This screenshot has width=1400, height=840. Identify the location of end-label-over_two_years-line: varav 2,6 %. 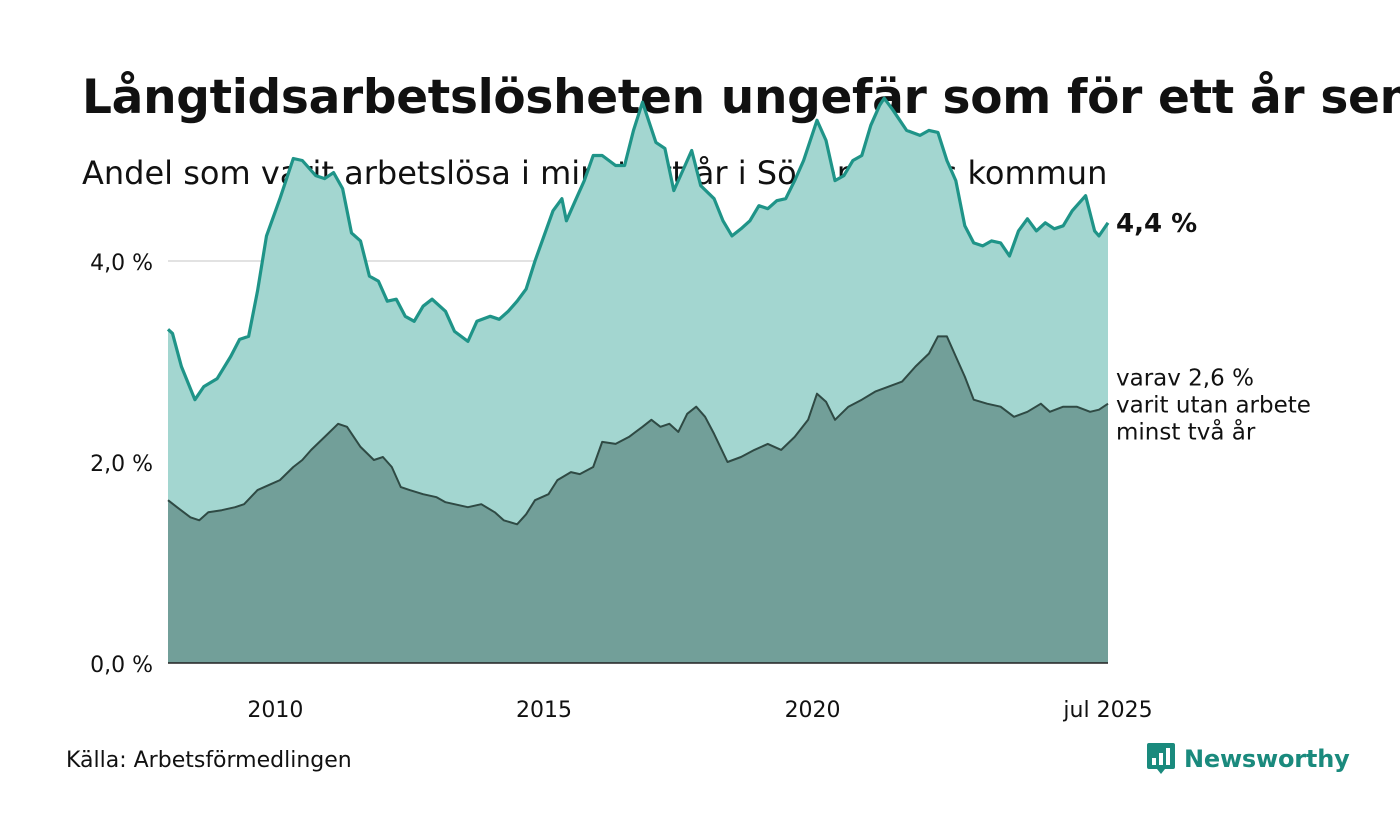
(1185, 379).